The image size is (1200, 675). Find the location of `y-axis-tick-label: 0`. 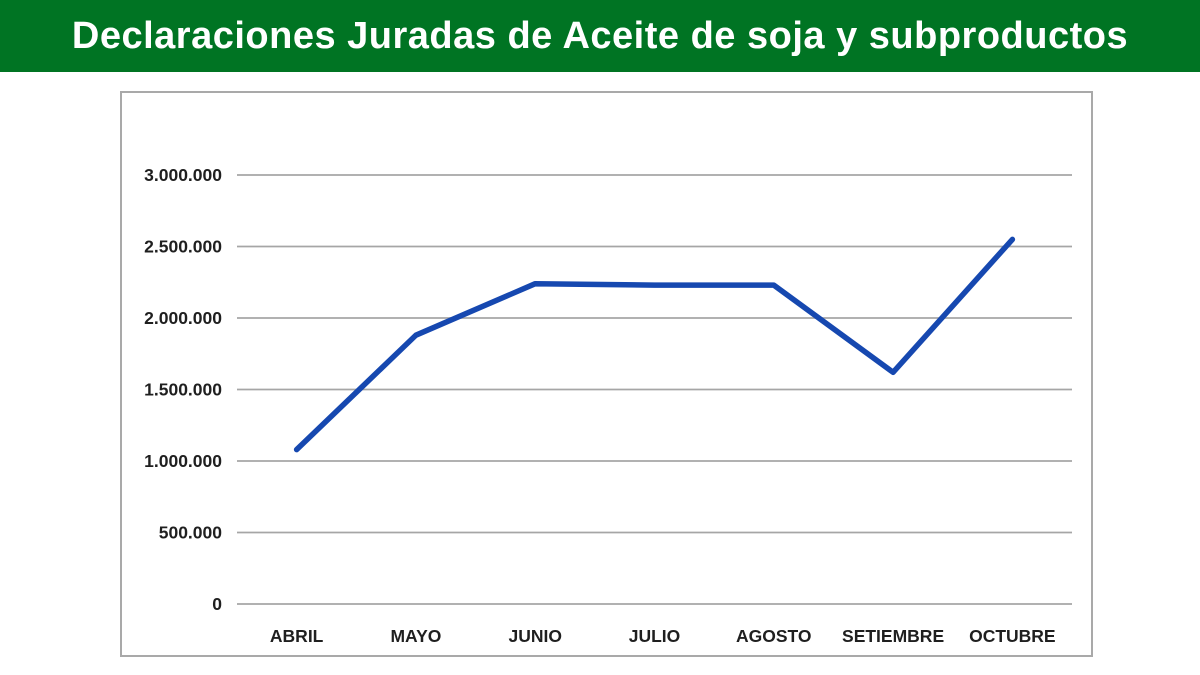

y-axis-tick-label: 0 is located at coordinates (217, 604).